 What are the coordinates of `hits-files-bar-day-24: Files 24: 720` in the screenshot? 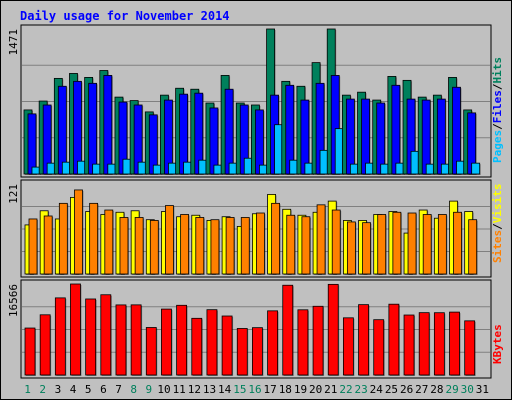 It's located at (381, 138).